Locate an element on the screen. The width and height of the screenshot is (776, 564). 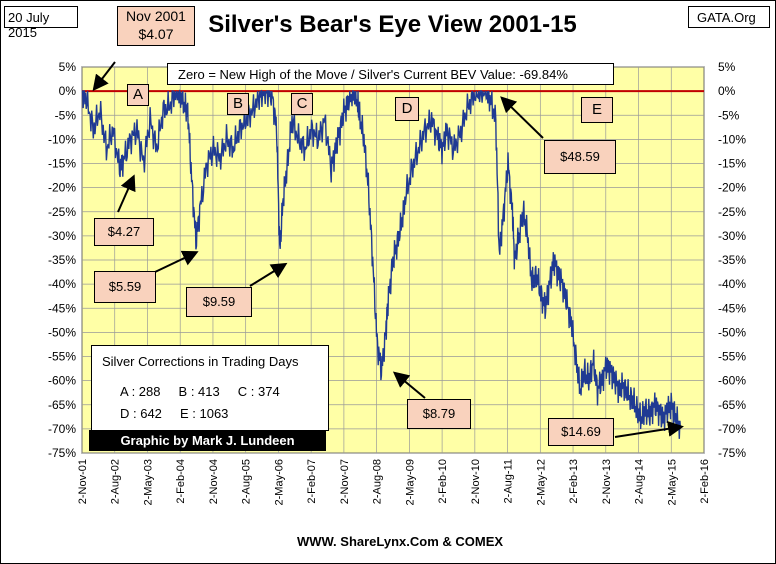
y-tick-label-right: -20% is located at coordinates (732, 188).